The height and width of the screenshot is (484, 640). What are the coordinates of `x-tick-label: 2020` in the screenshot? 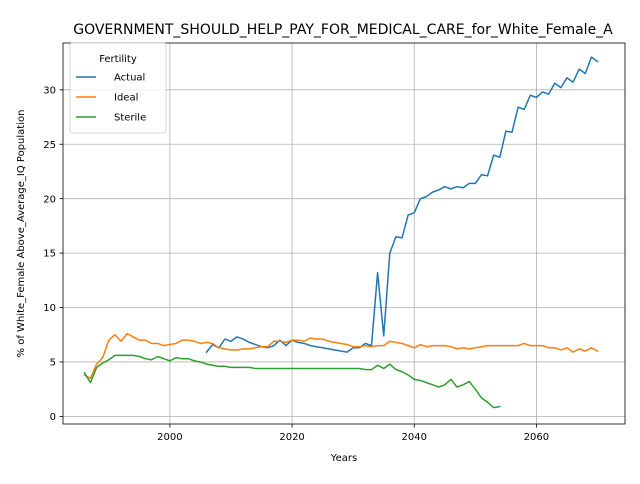 It's located at (291, 437).